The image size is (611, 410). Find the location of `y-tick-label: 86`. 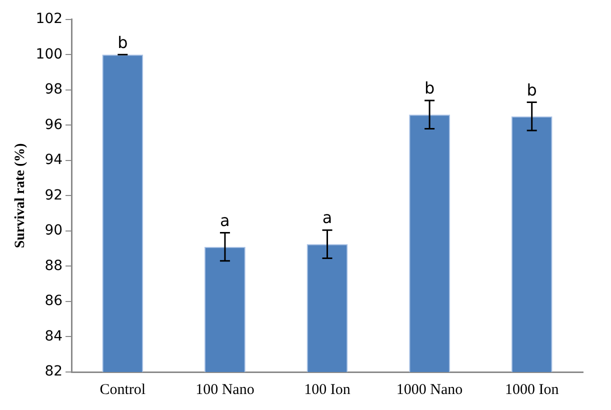

y-tick-label: 86 is located at coordinates (53, 301).